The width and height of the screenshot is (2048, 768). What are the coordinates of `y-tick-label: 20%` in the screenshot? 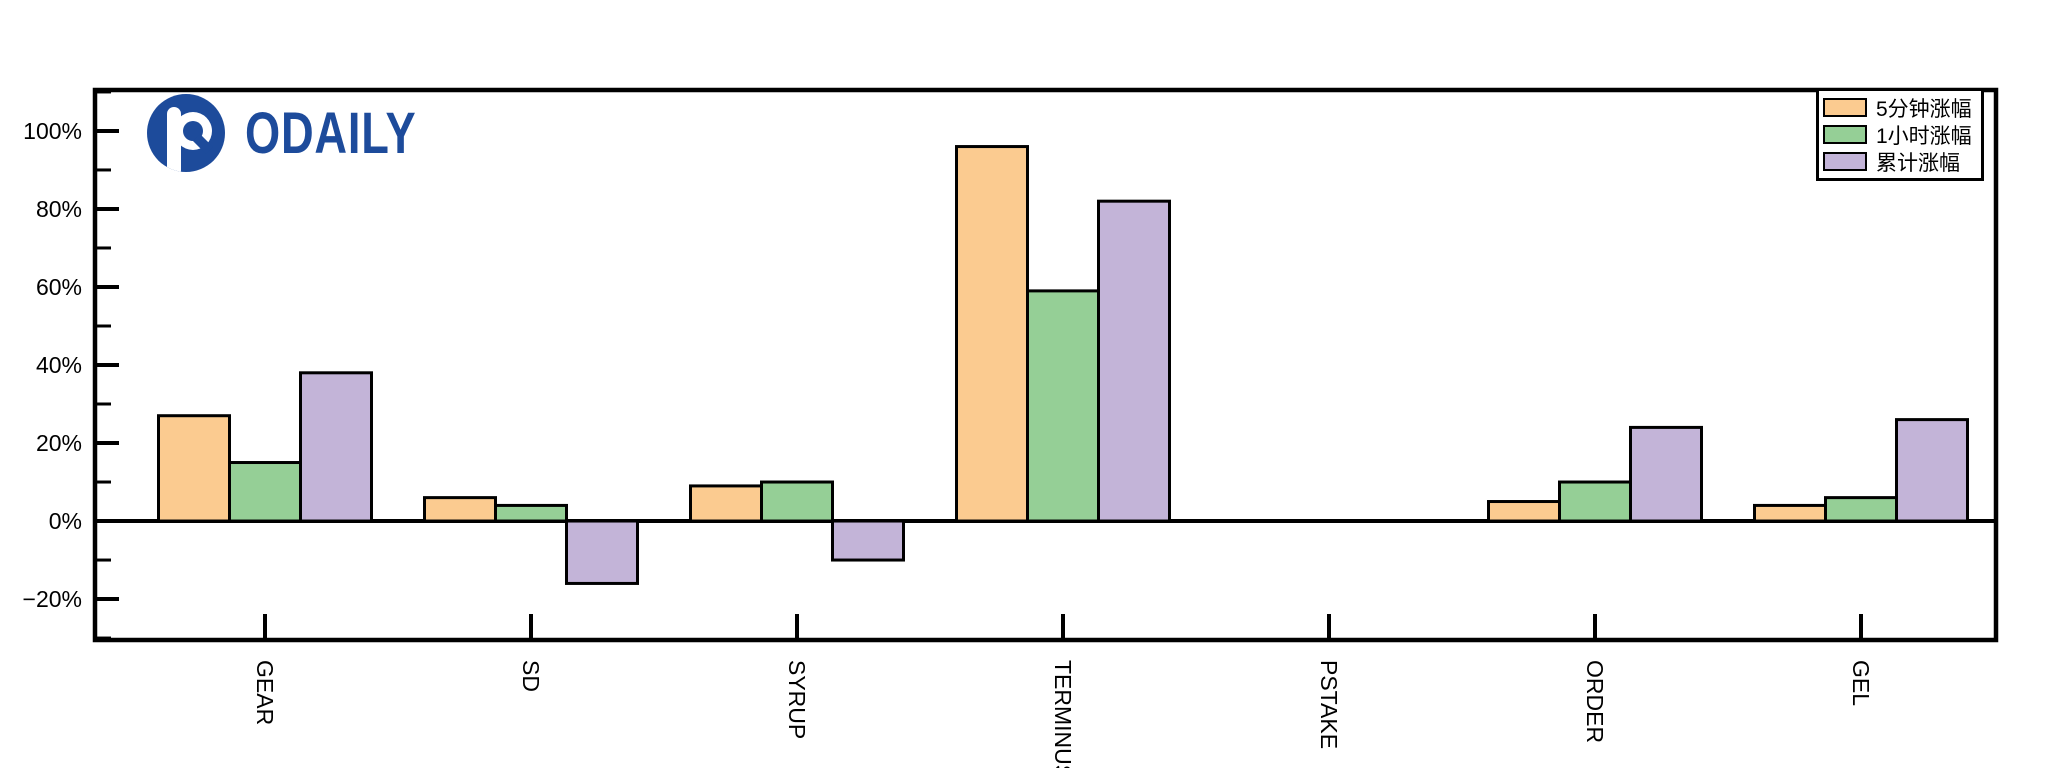 It's located at (59, 443).